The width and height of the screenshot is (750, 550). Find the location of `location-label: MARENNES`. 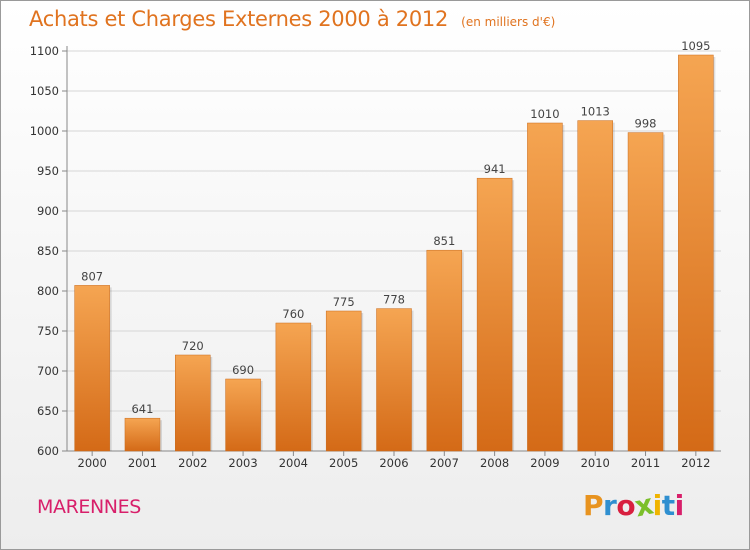

location-label: MARENNES is located at coordinates (89, 507).